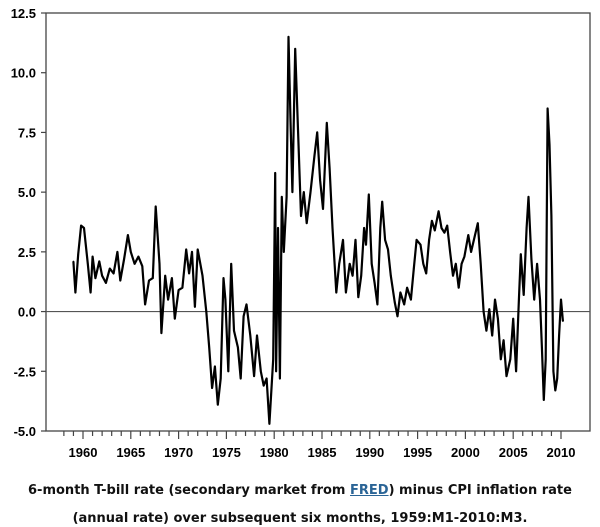 The image size is (600, 527). What do you see at coordinates (25, 431) in the screenshot?
I see `y-tick-label: -5.0` at bounding box center [25, 431].